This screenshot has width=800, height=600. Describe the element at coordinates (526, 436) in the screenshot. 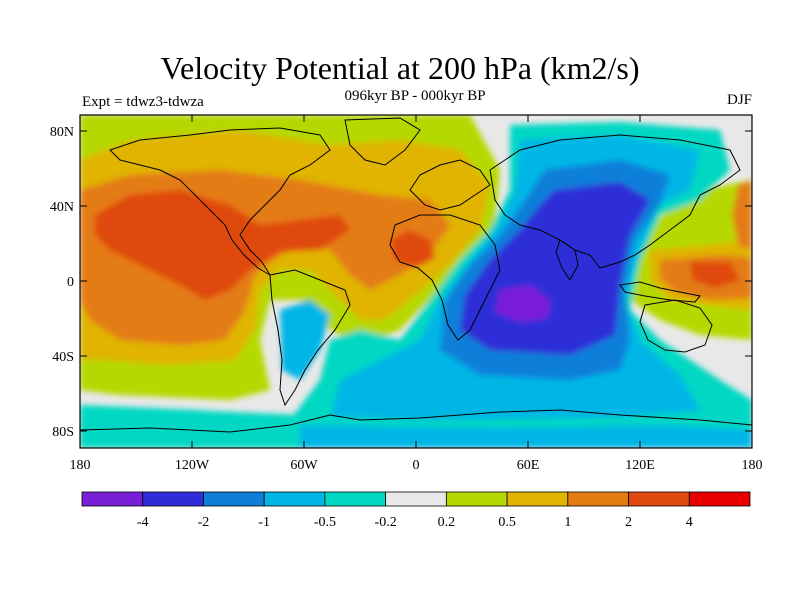

I see `contour-southern-band-inner` at that location.